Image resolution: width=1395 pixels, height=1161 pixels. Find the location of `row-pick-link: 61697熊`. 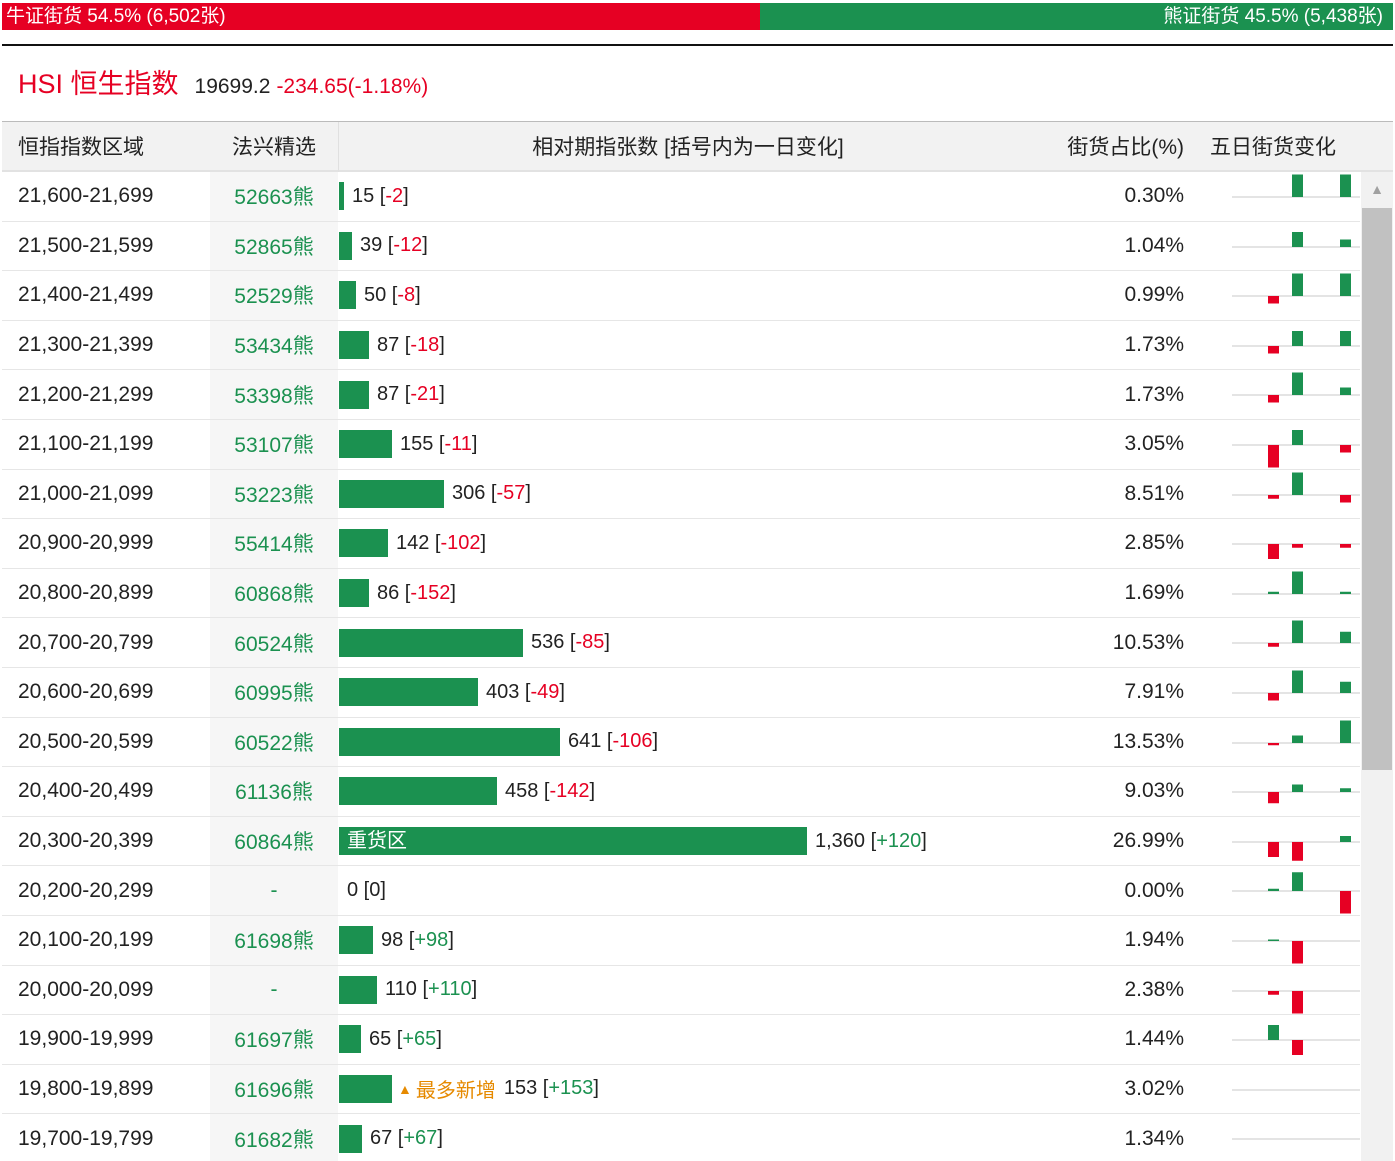

row-pick-link: 61697熊 is located at coordinates (274, 1039).